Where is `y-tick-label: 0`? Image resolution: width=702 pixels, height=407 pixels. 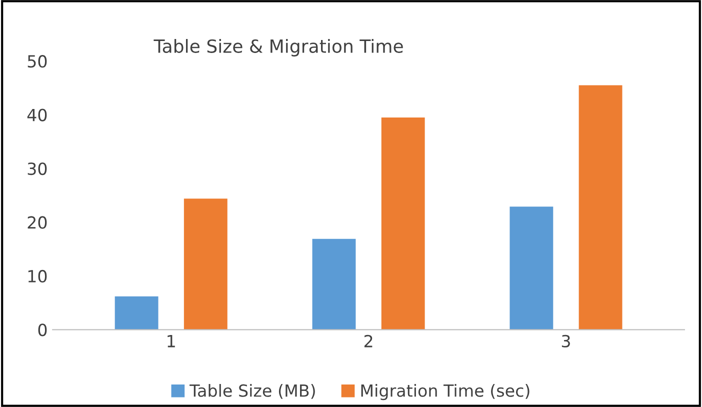 y-tick-label: 0 is located at coordinates (42, 330).